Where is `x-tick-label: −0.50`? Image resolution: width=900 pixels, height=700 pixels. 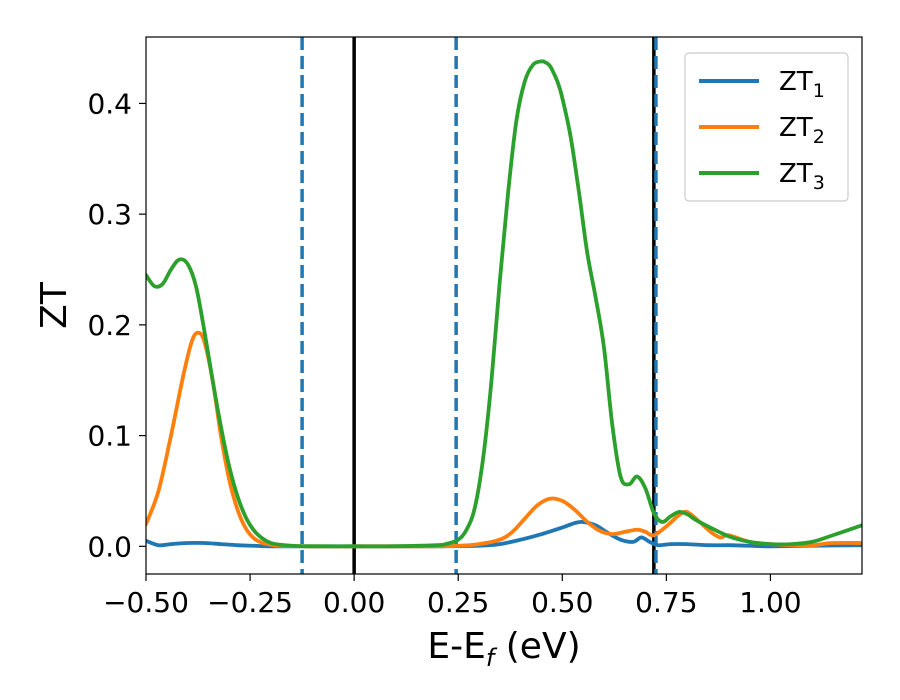
x-tick-label: −0.50 is located at coordinates (146, 602).